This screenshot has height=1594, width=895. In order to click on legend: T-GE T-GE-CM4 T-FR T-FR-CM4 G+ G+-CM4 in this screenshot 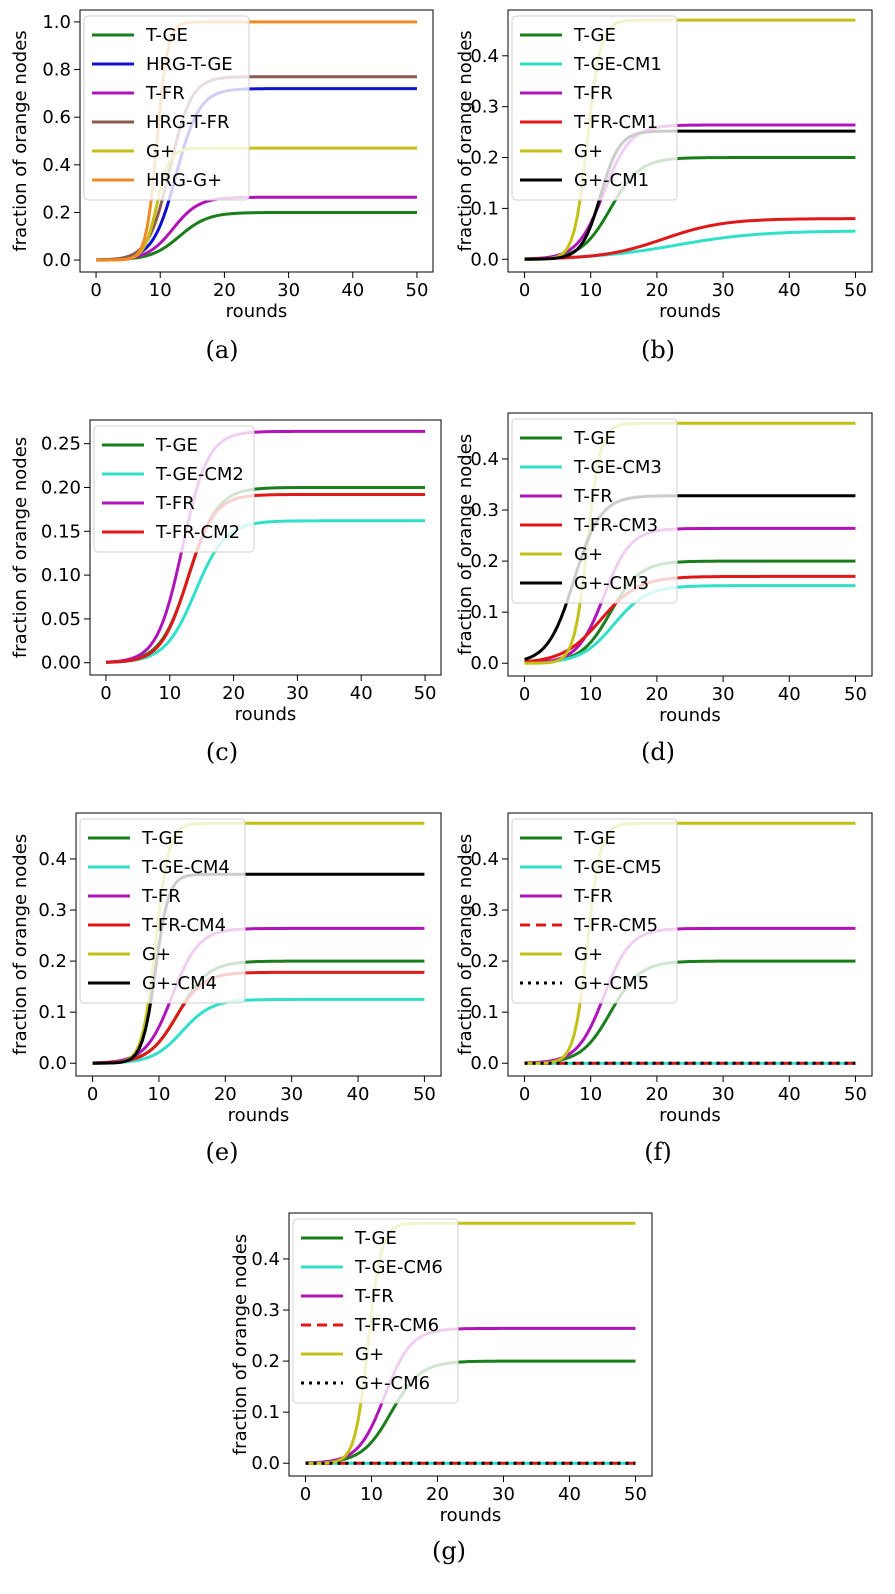, I will do `click(162, 911)`.